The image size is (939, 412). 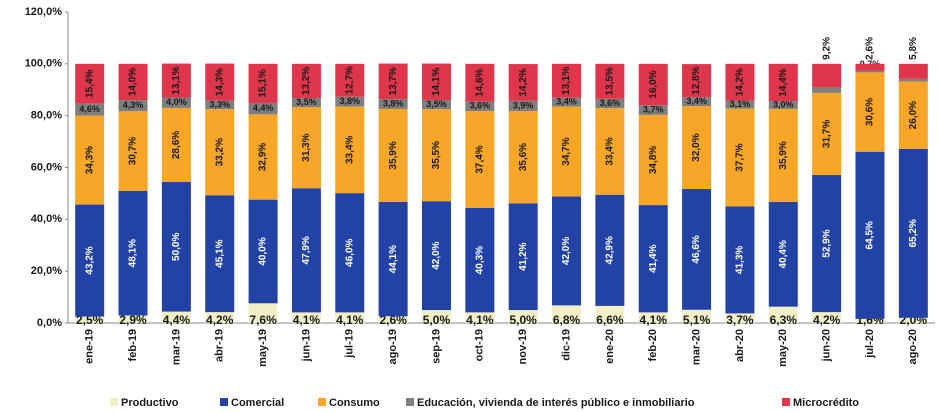 I want to click on value-label: 6,8%, so click(x=567, y=320).